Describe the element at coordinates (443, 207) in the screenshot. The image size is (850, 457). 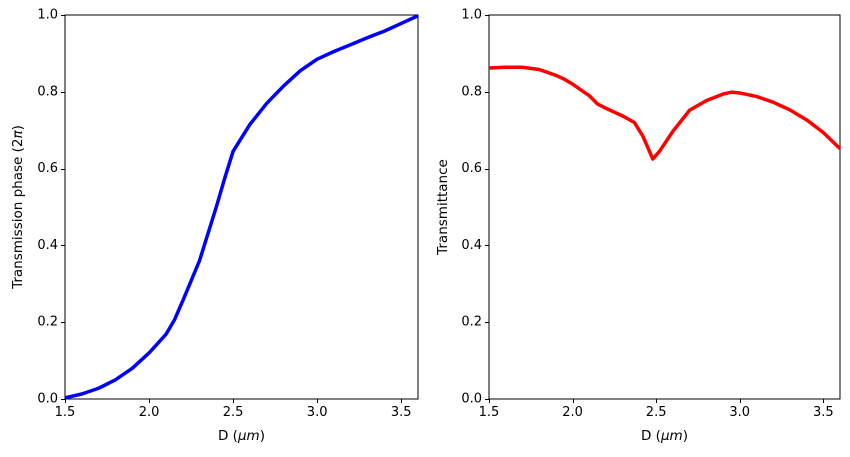
I see `y-axis-label: Transmittance` at that location.